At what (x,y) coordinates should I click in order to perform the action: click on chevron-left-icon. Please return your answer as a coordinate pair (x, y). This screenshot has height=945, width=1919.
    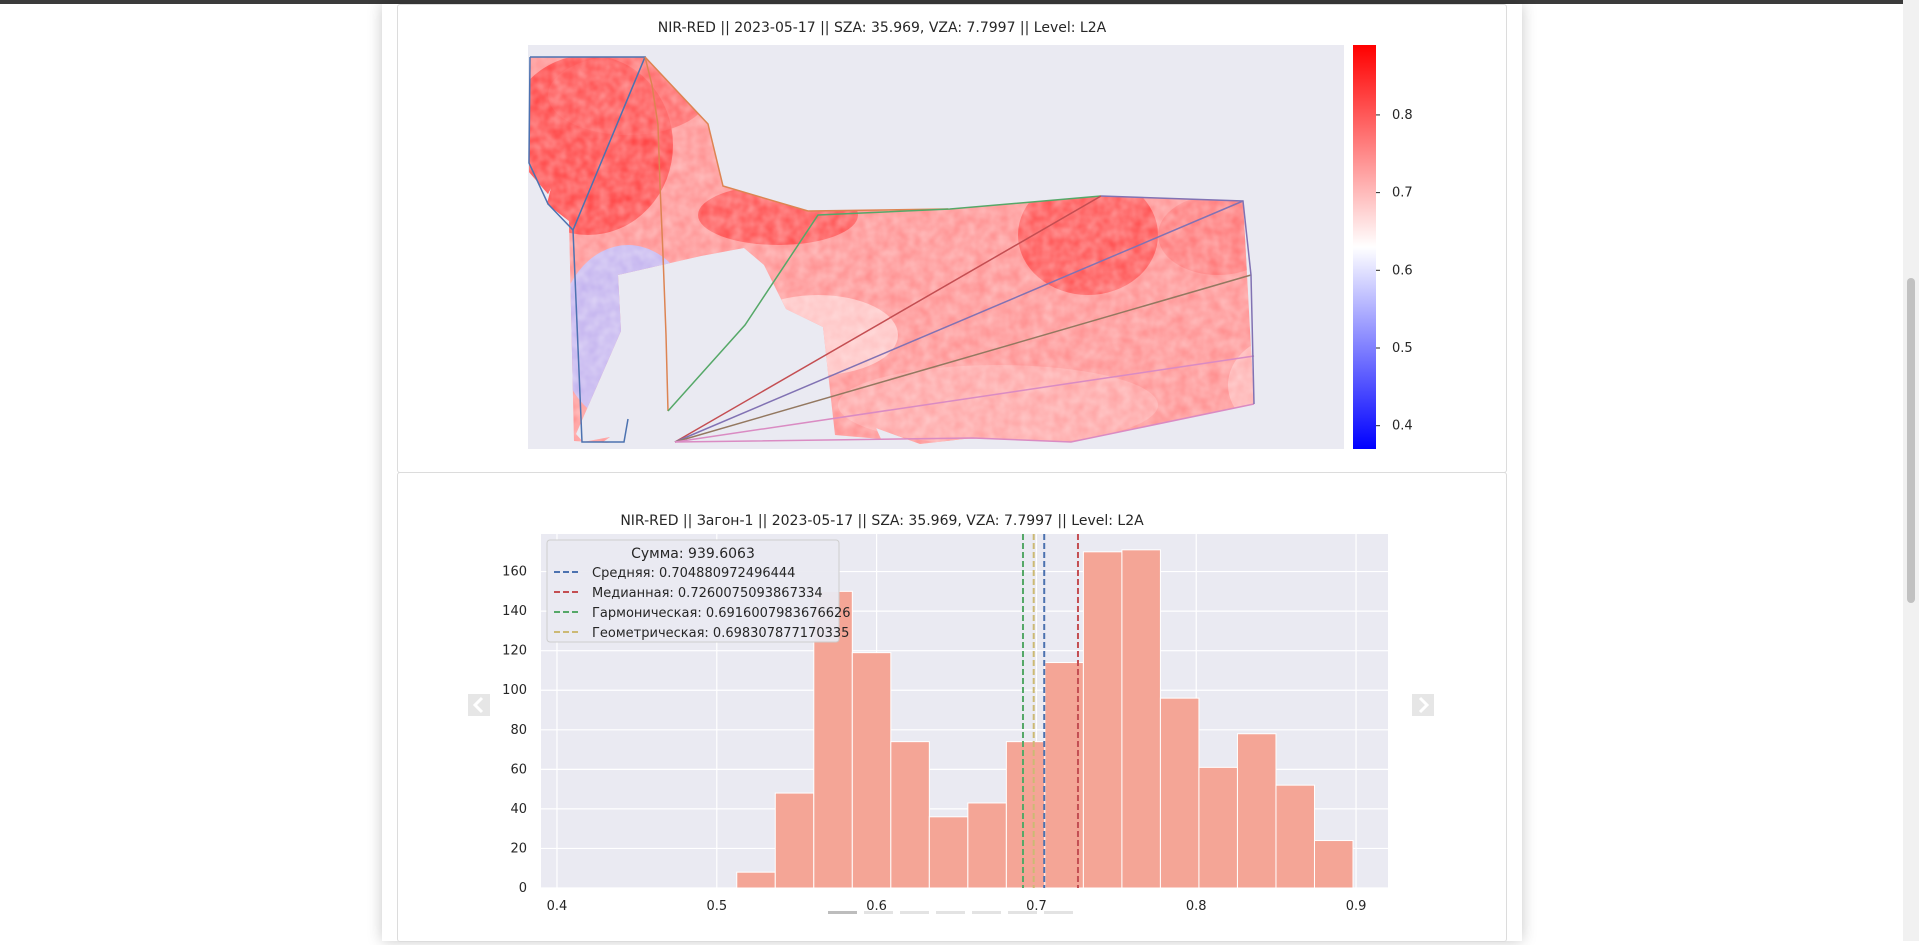
    Looking at the image, I should click on (479, 705).